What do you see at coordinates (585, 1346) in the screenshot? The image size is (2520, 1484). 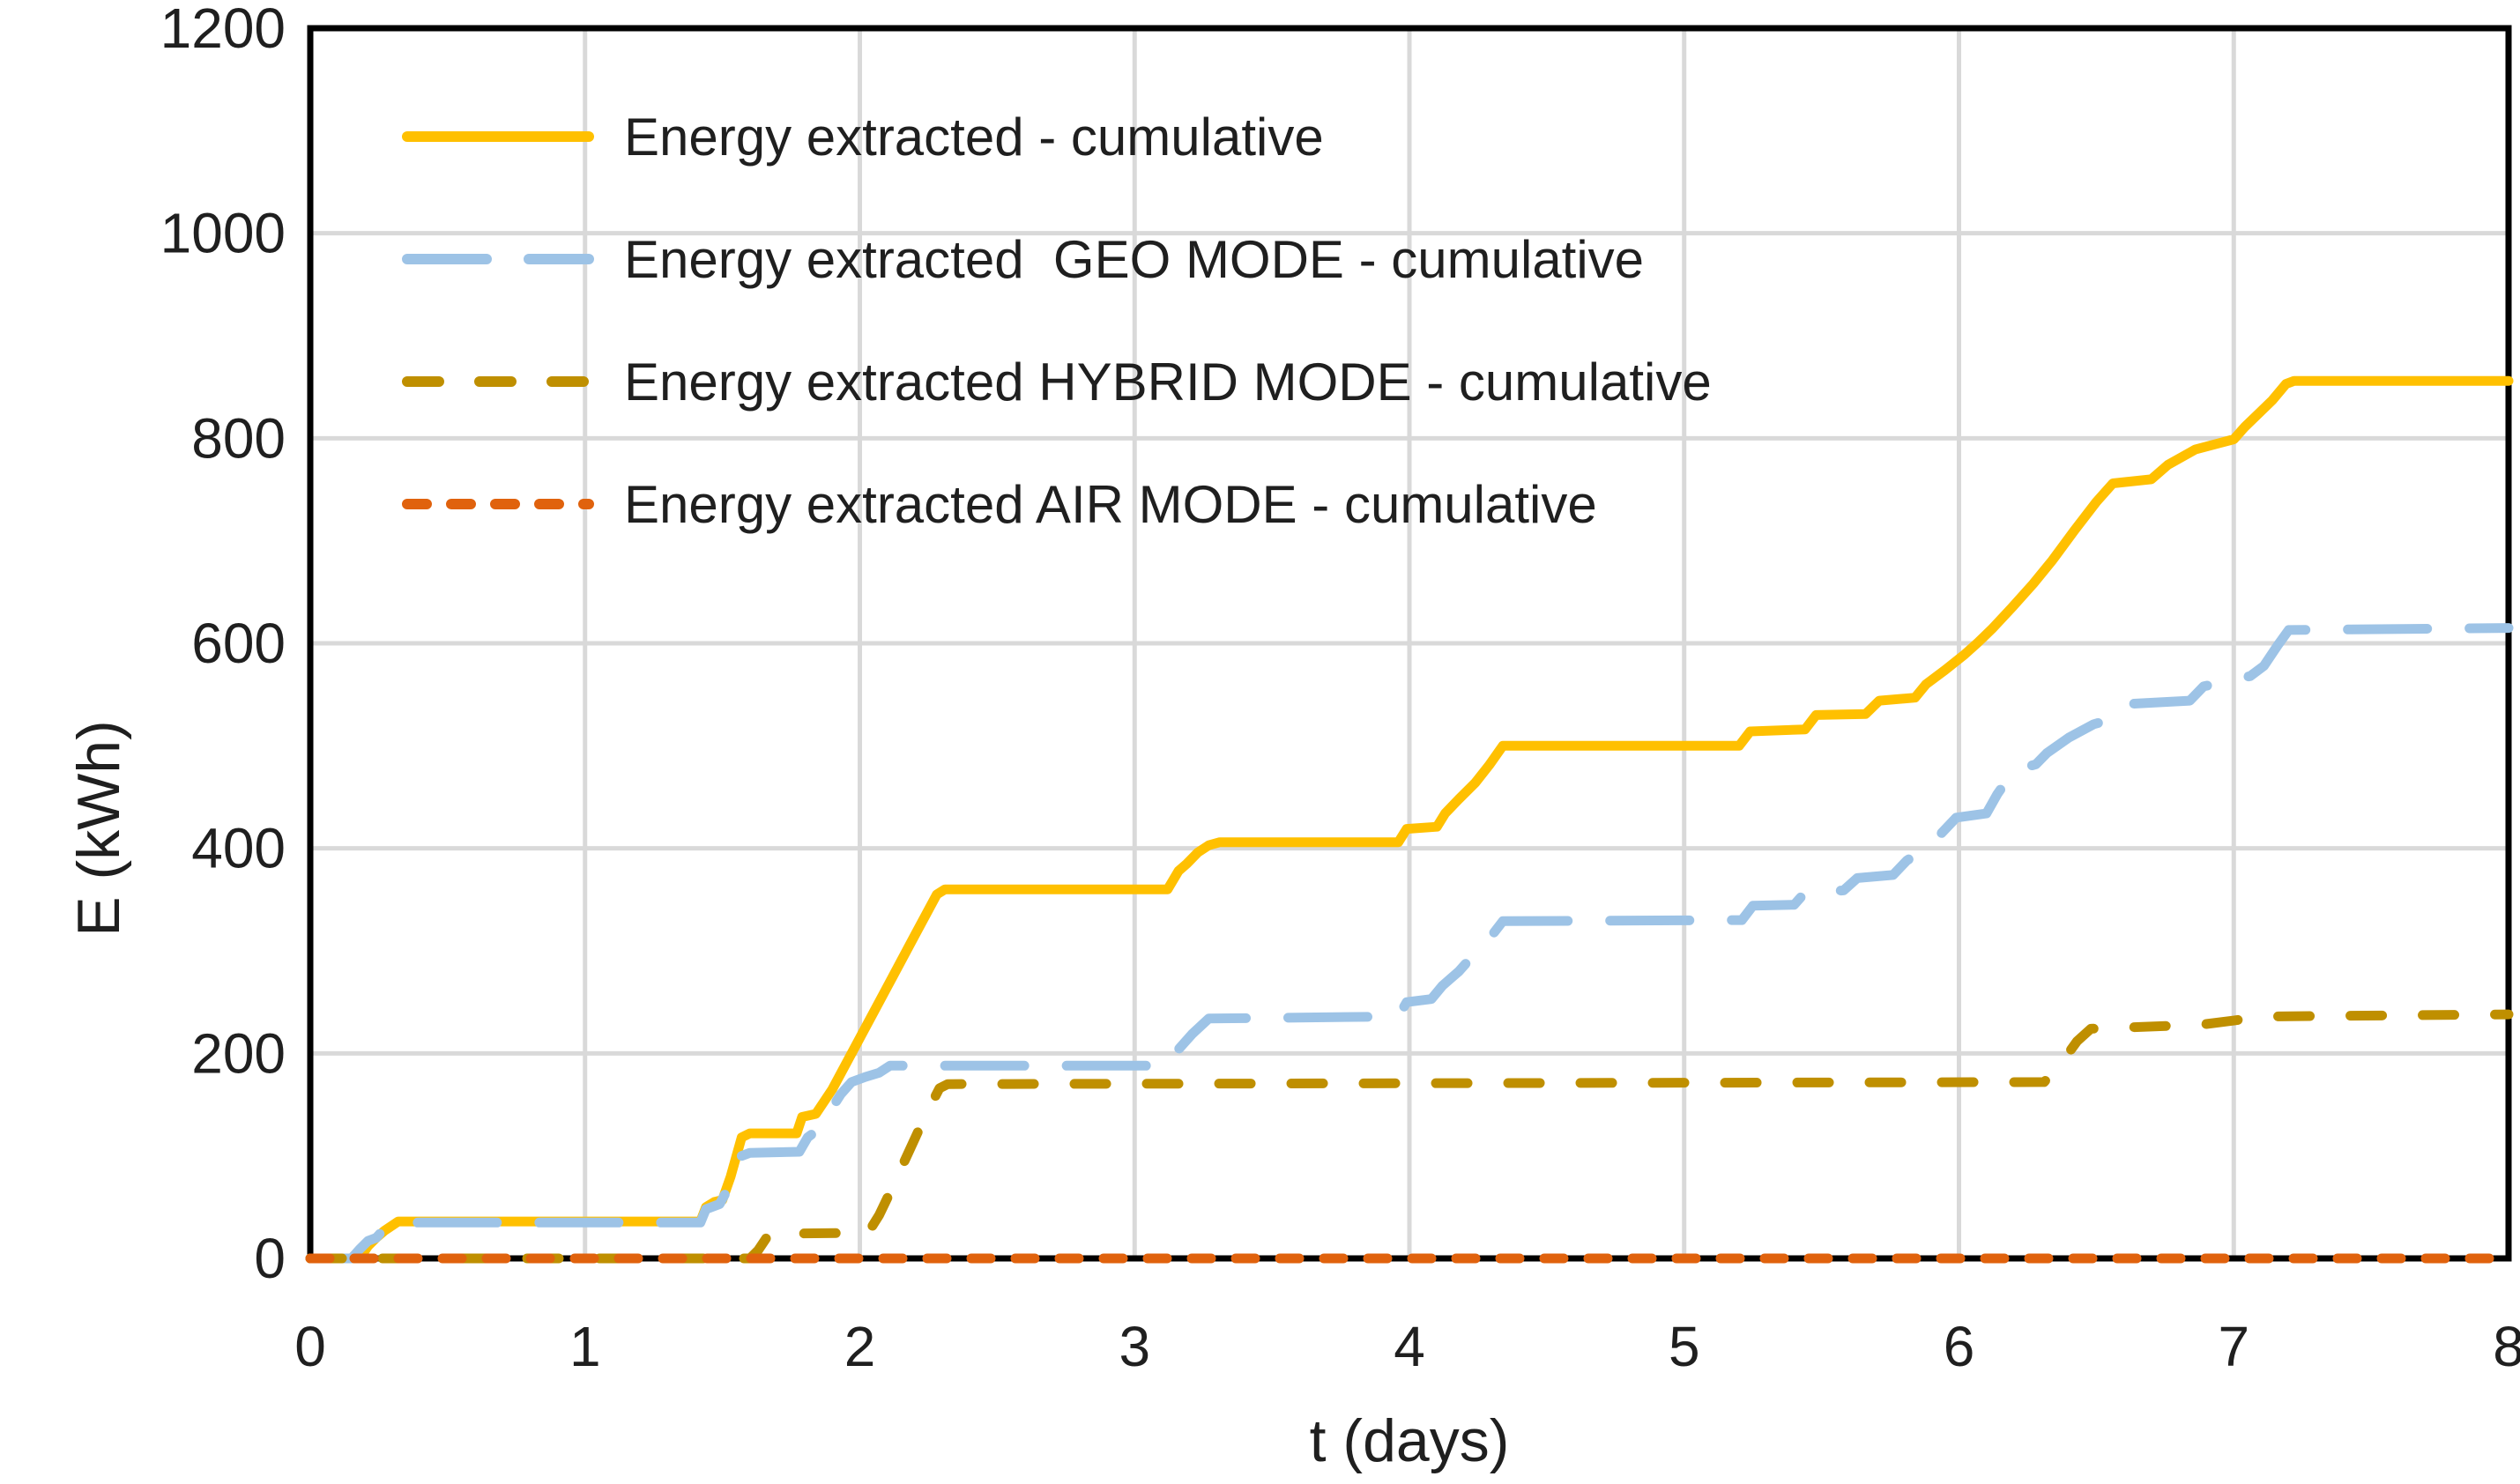 I see `x-tick-label: 1` at bounding box center [585, 1346].